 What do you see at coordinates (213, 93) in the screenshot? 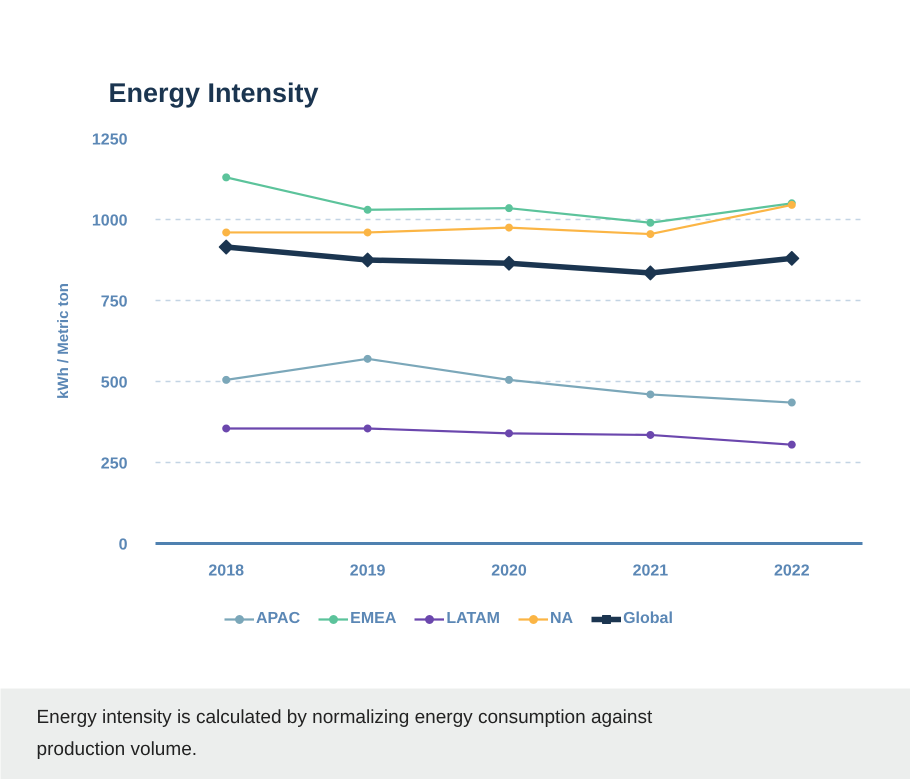
I see `chart-title: Energy Intensity` at bounding box center [213, 93].